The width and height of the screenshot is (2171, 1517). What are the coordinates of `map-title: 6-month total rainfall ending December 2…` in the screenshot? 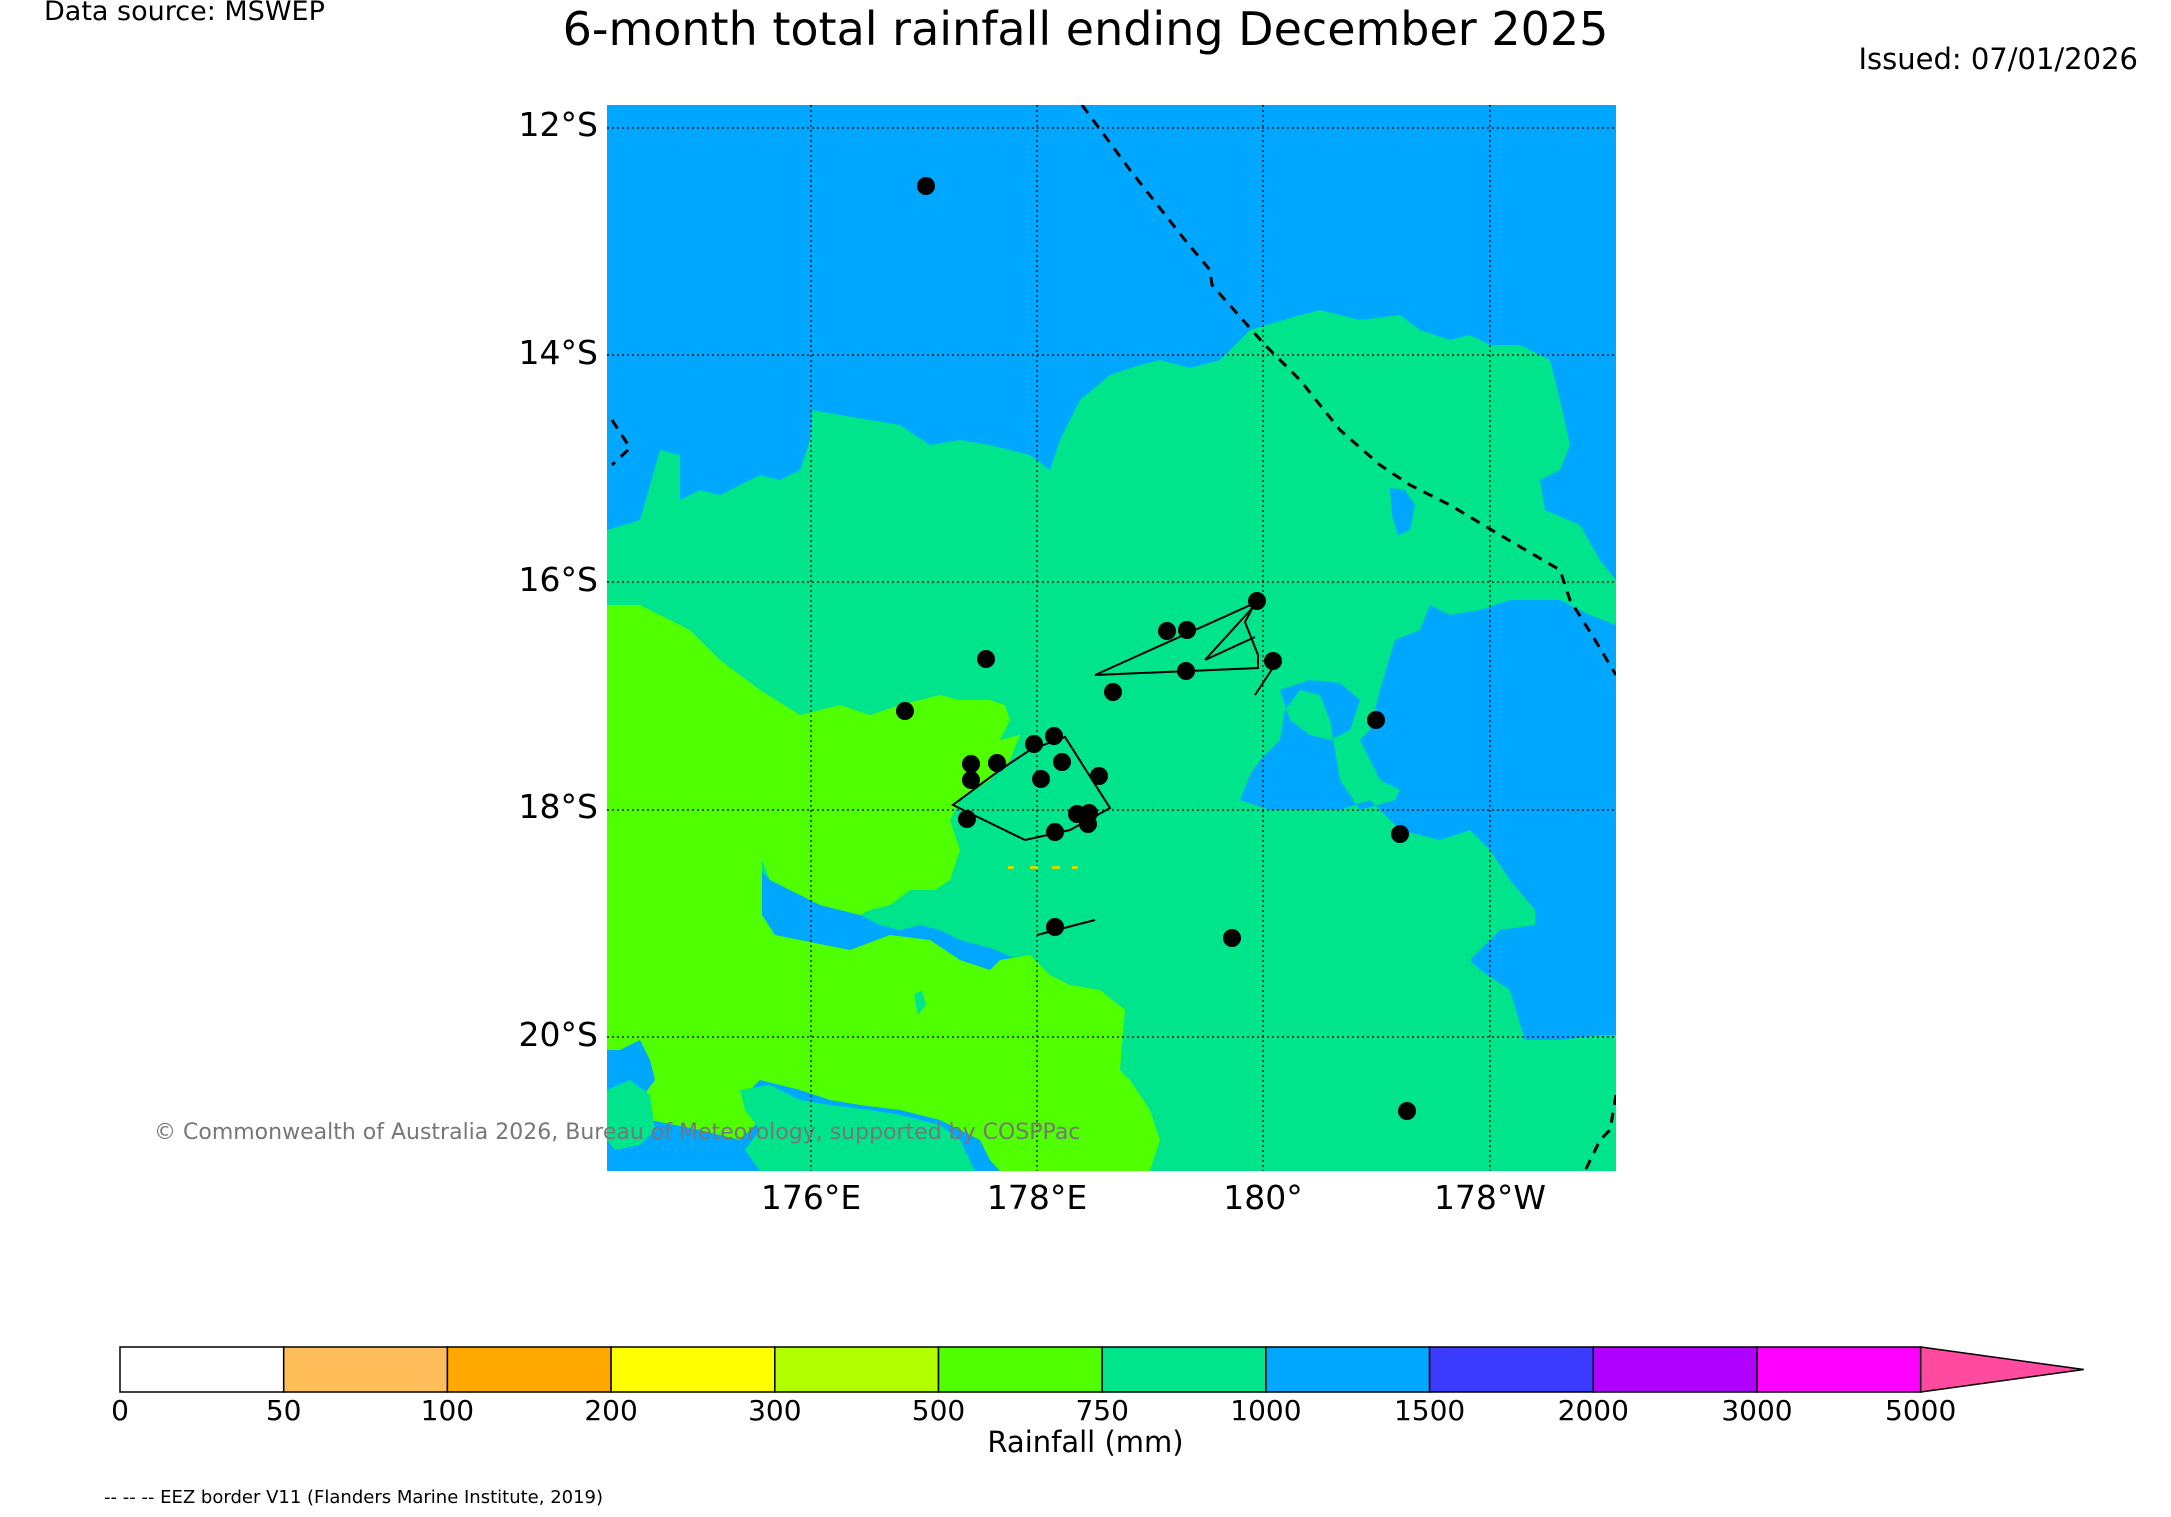 It's located at (1085, 29).